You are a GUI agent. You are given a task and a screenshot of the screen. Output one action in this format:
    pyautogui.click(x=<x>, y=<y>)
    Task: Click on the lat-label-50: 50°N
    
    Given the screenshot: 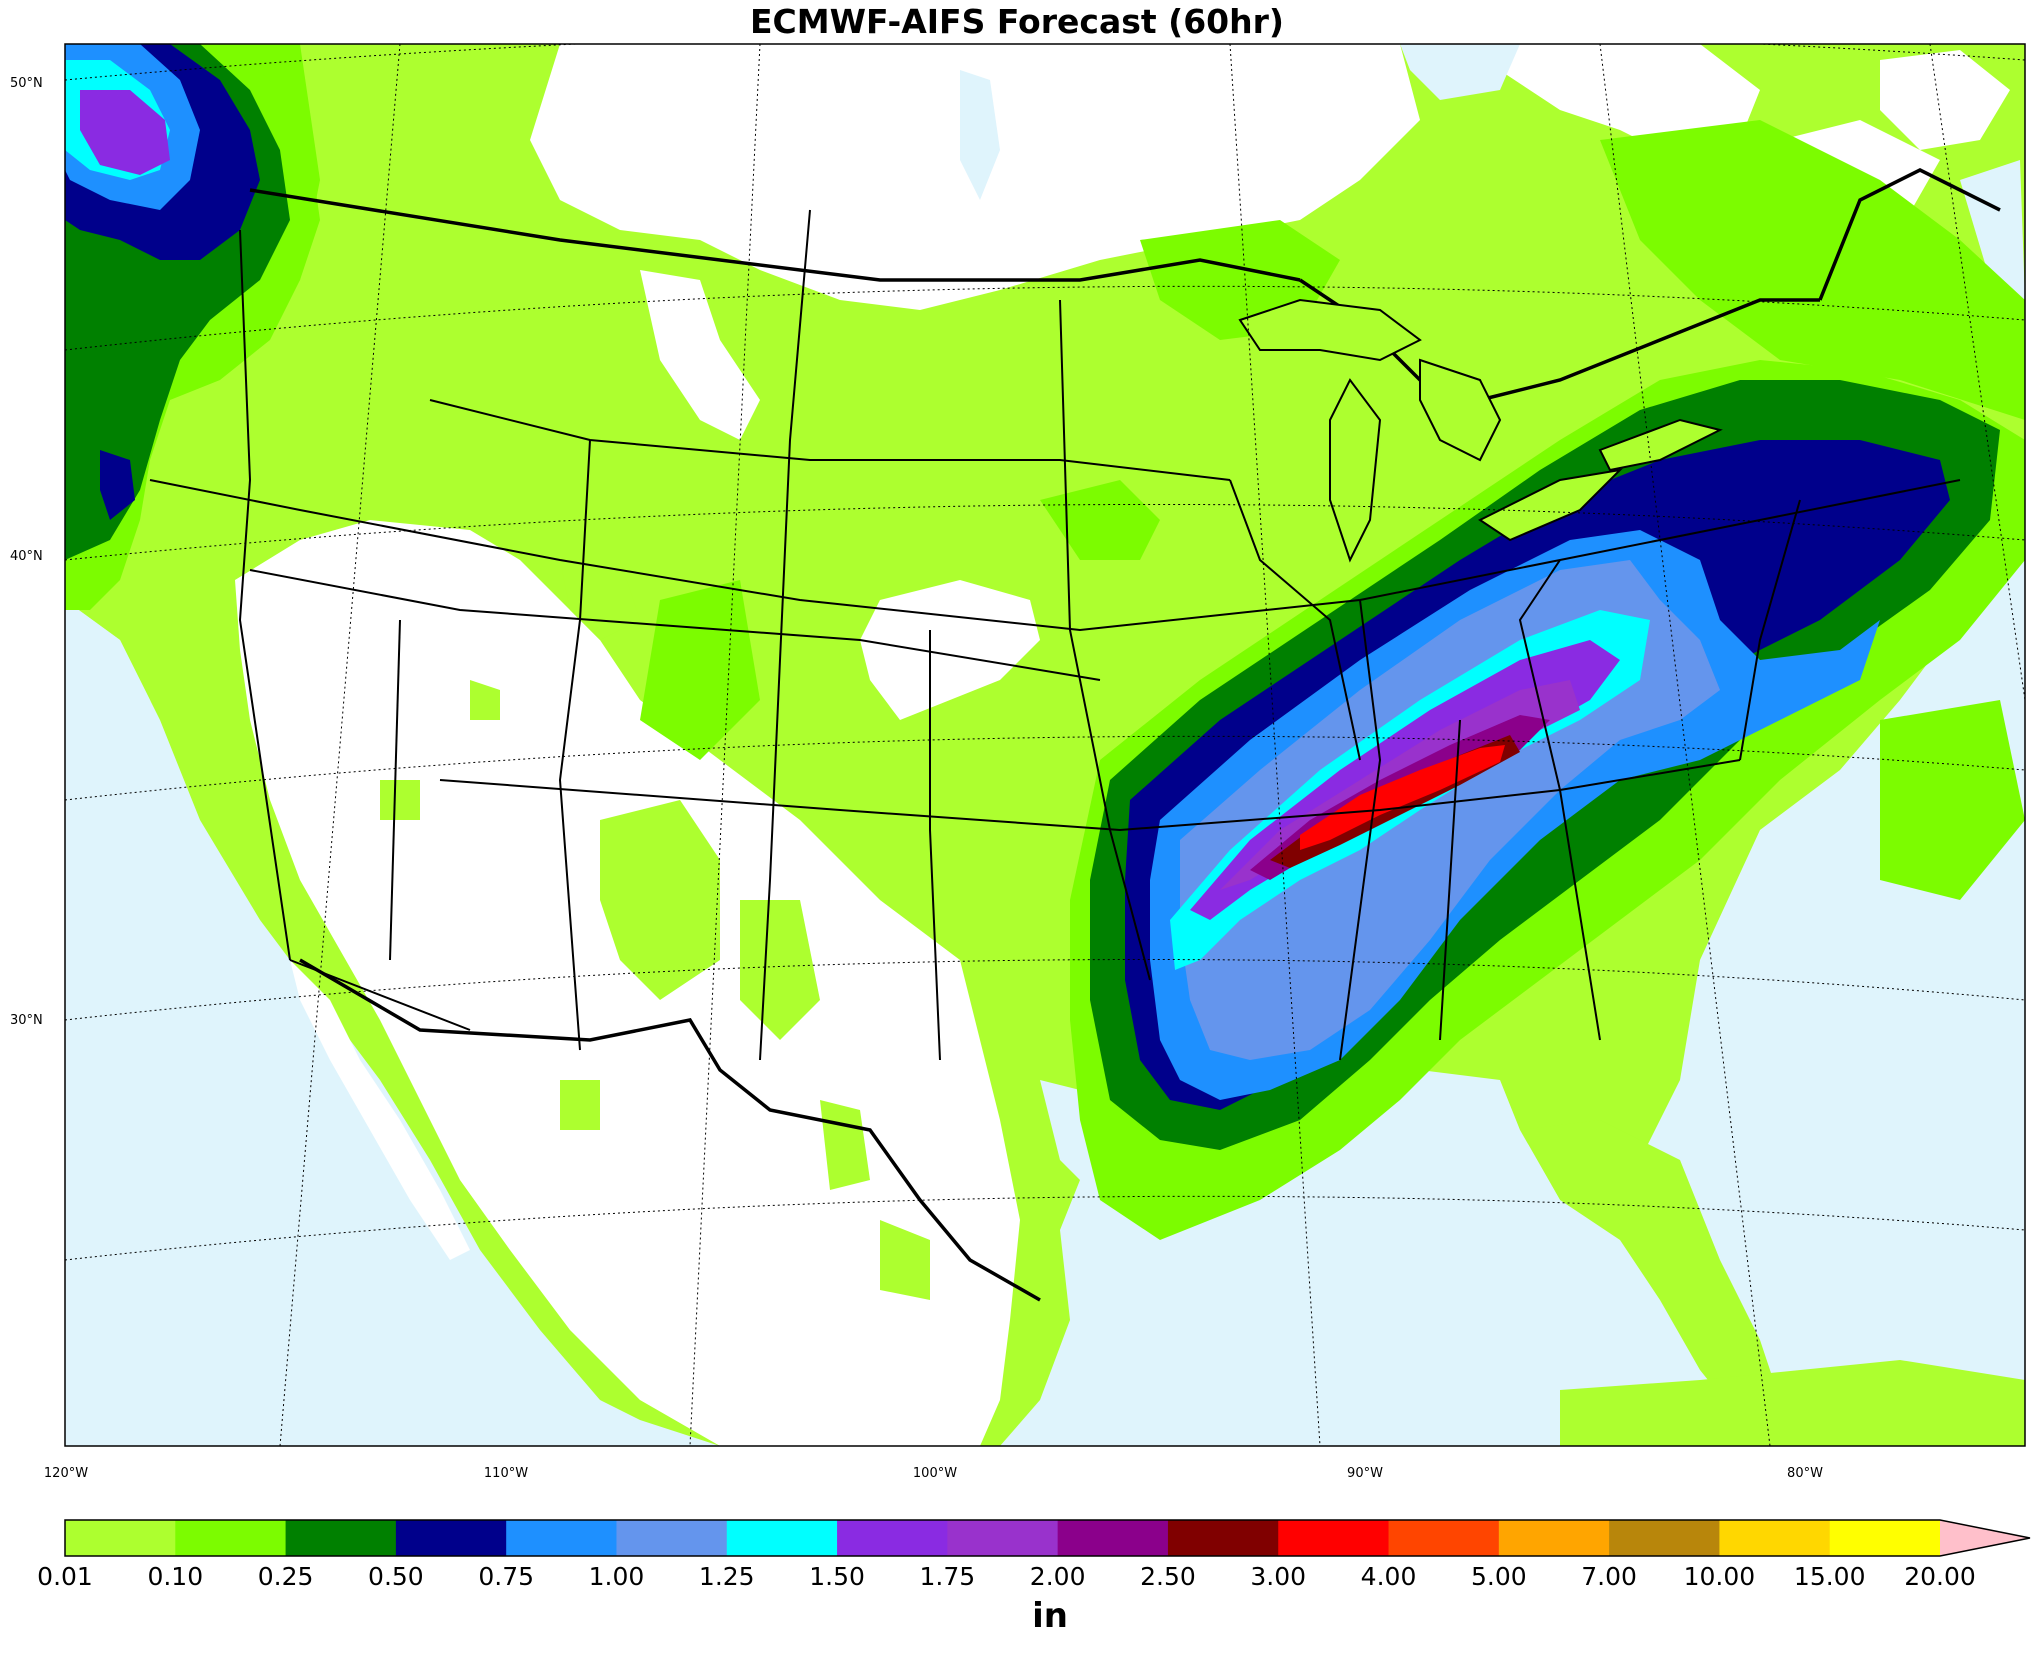 What is the action you would take?
    pyautogui.click(x=26, y=83)
    